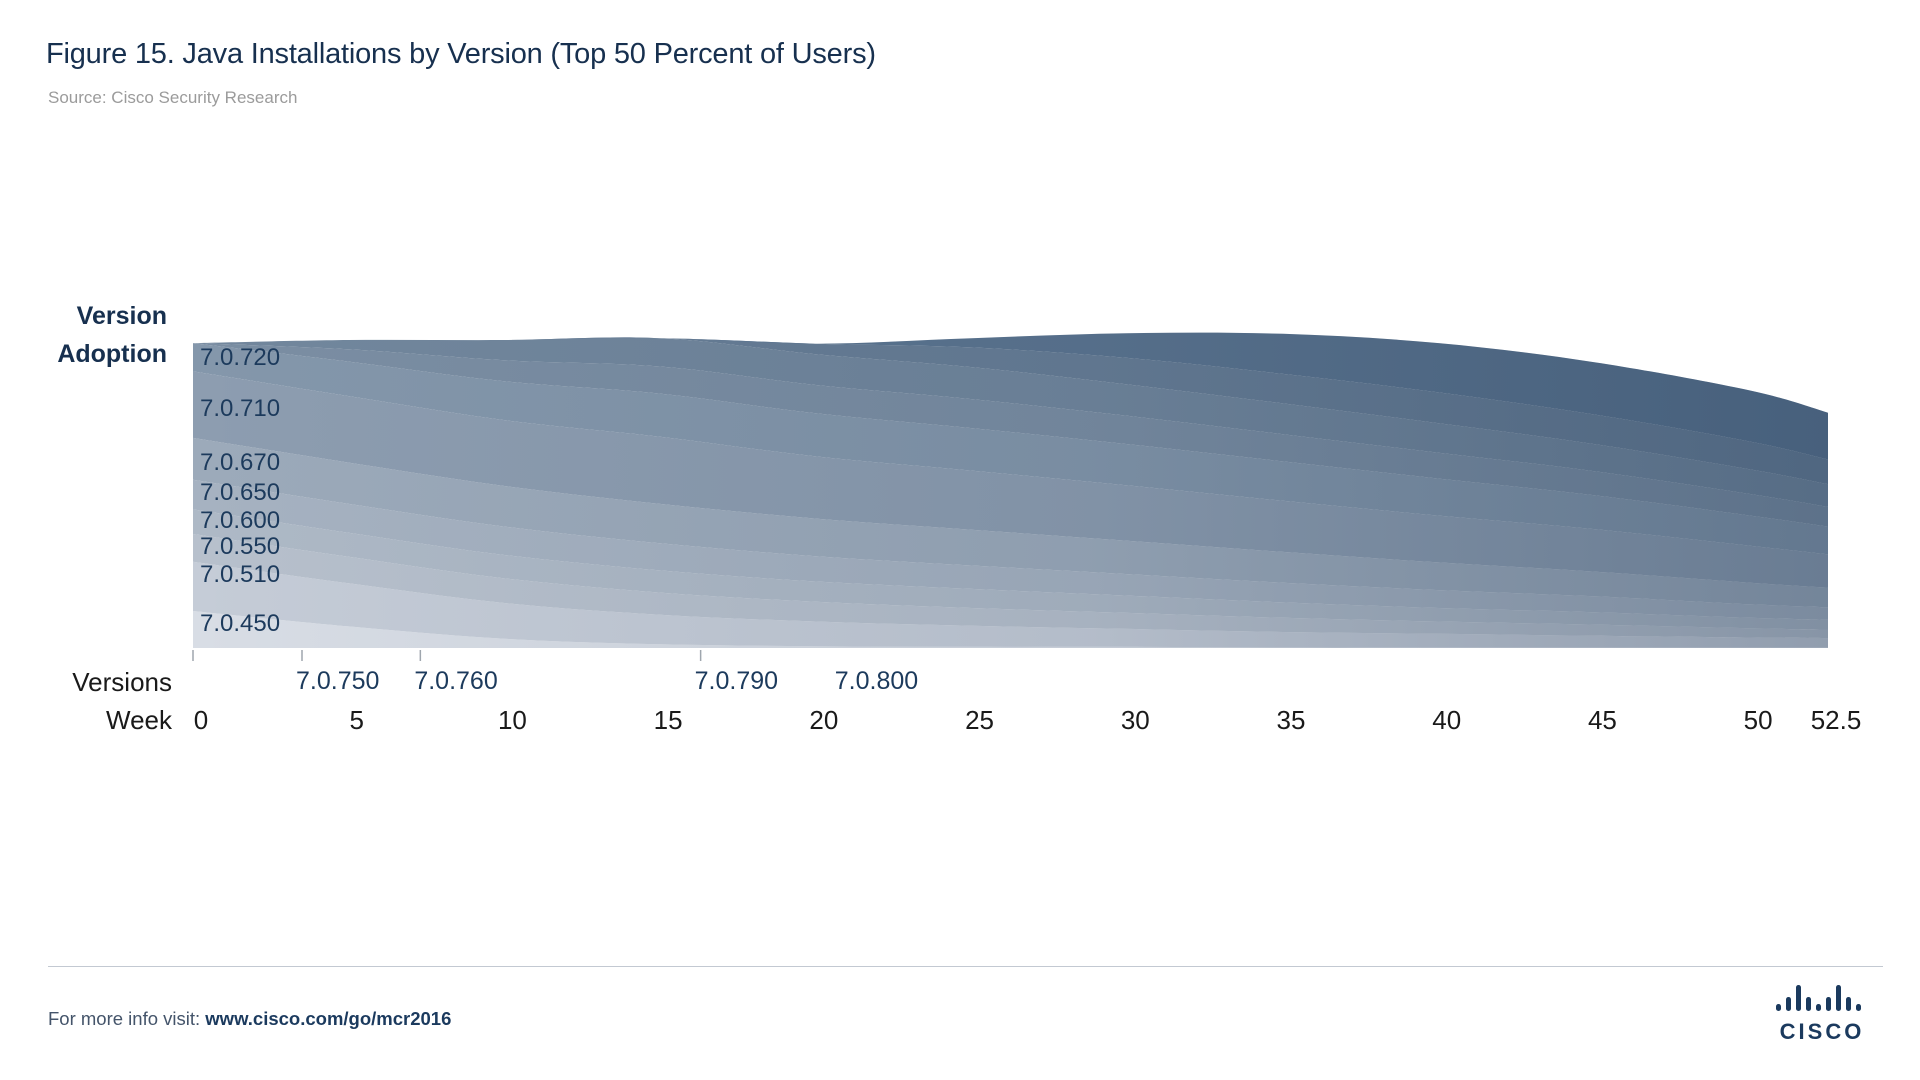 The height and width of the screenshot is (1080, 1920). What do you see at coordinates (240, 357) in the screenshot?
I see `series-label-7-0-720: 7.0.720` at bounding box center [240, 357].